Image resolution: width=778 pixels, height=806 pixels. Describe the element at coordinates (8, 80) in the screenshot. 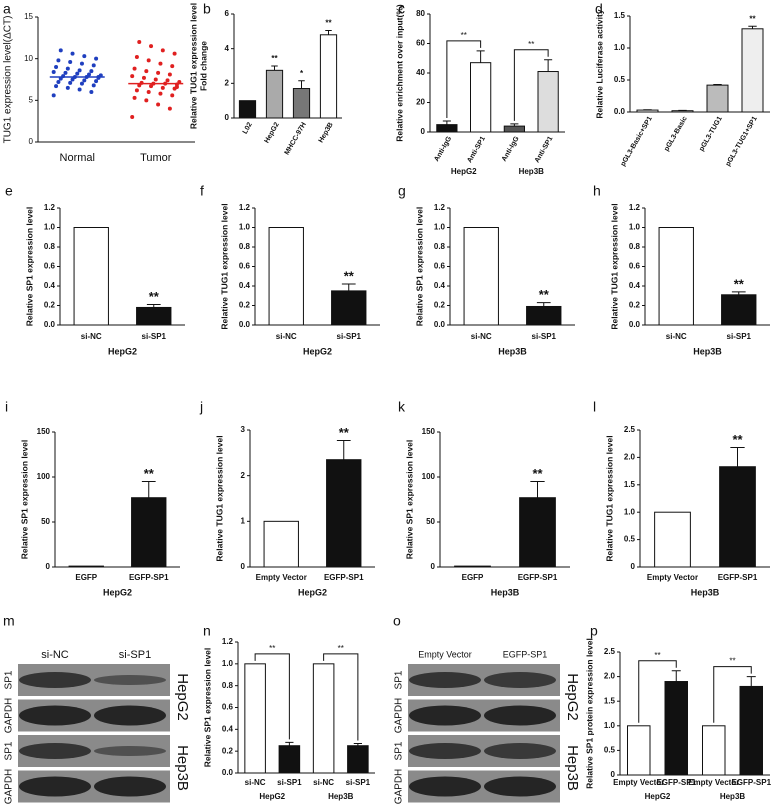

I see `y-axis-label: TUG1 expression level(ΔCT)` at that location.